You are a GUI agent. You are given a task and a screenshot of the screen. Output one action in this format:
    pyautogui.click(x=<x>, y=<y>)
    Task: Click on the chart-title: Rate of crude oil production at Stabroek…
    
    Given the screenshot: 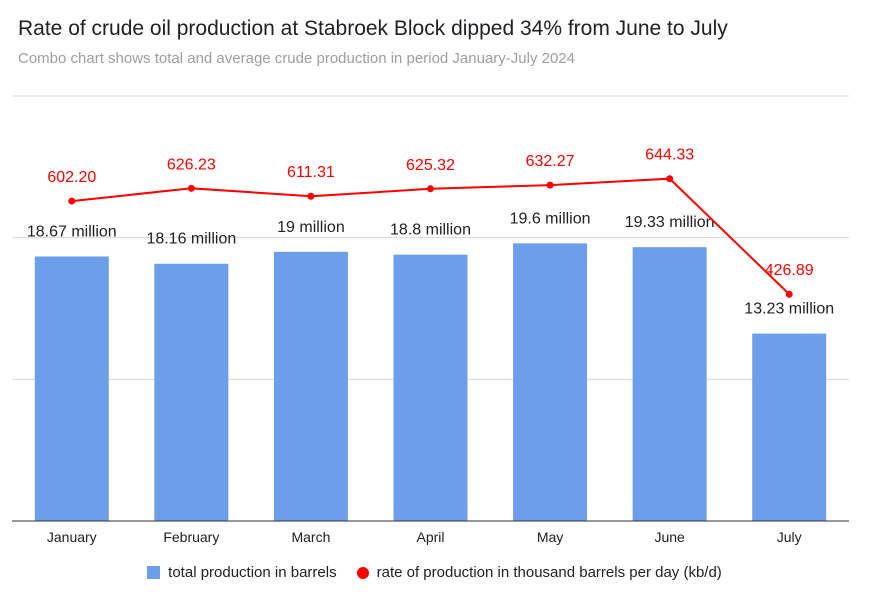 What is the action you would take?
    pyautogui.click(x=373, y=28)
    